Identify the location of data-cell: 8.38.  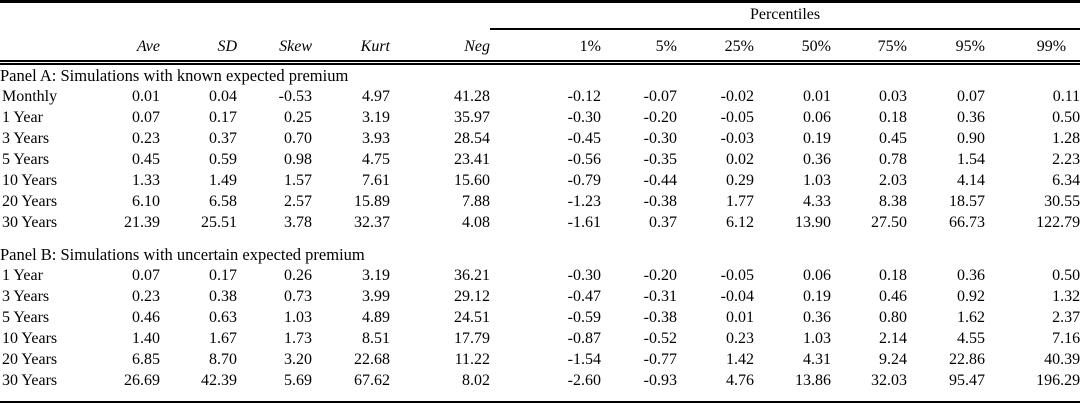
(893, 201).